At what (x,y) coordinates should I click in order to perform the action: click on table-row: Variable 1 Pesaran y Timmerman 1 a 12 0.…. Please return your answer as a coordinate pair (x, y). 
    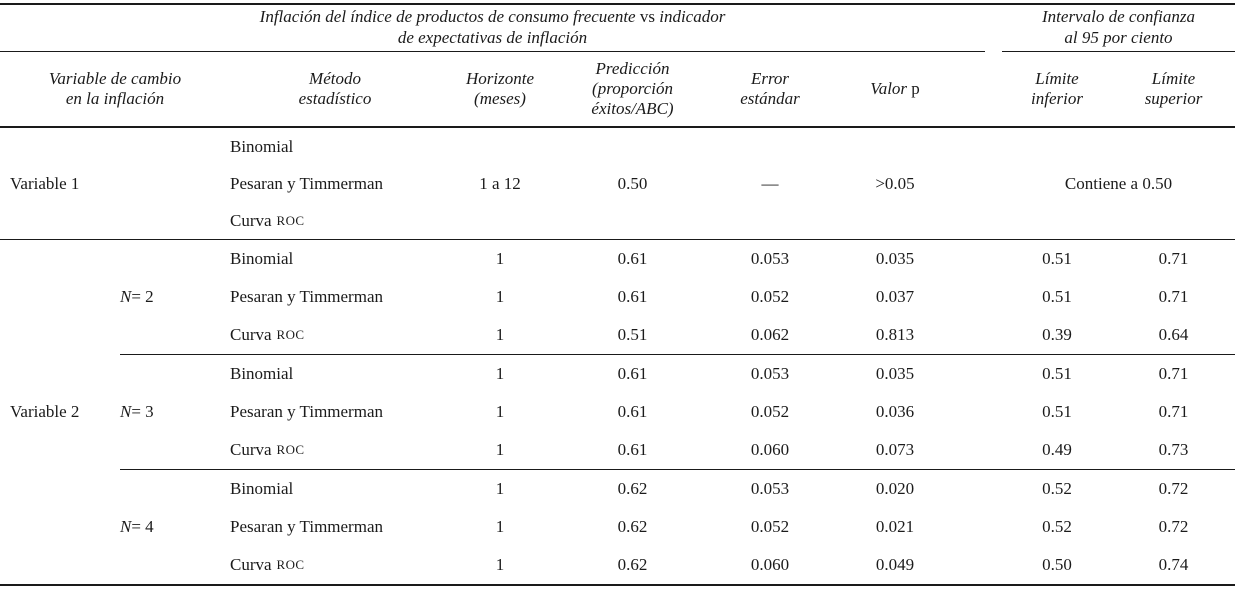
    Looking at the image, I should click on (617, 183).